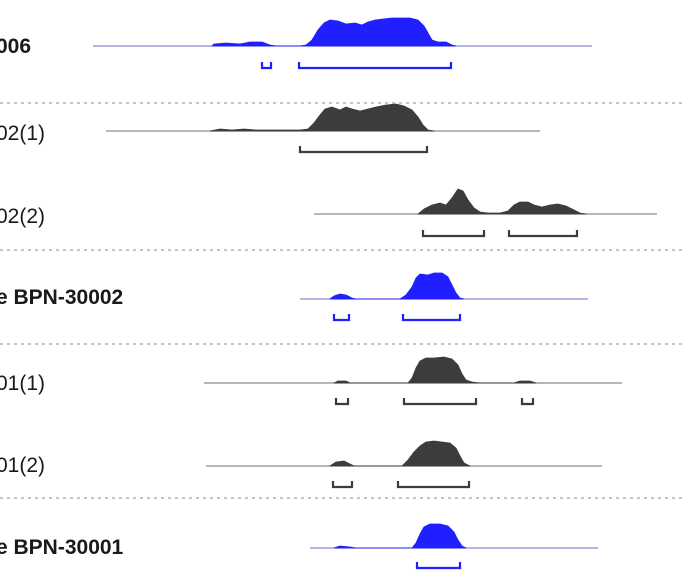 The height and width of the screenshot is (577, 683). What do you see at coordinates (22, 133) in the screenshot?
I see `track-label: 02(1)` at bounding box center [22, 133].